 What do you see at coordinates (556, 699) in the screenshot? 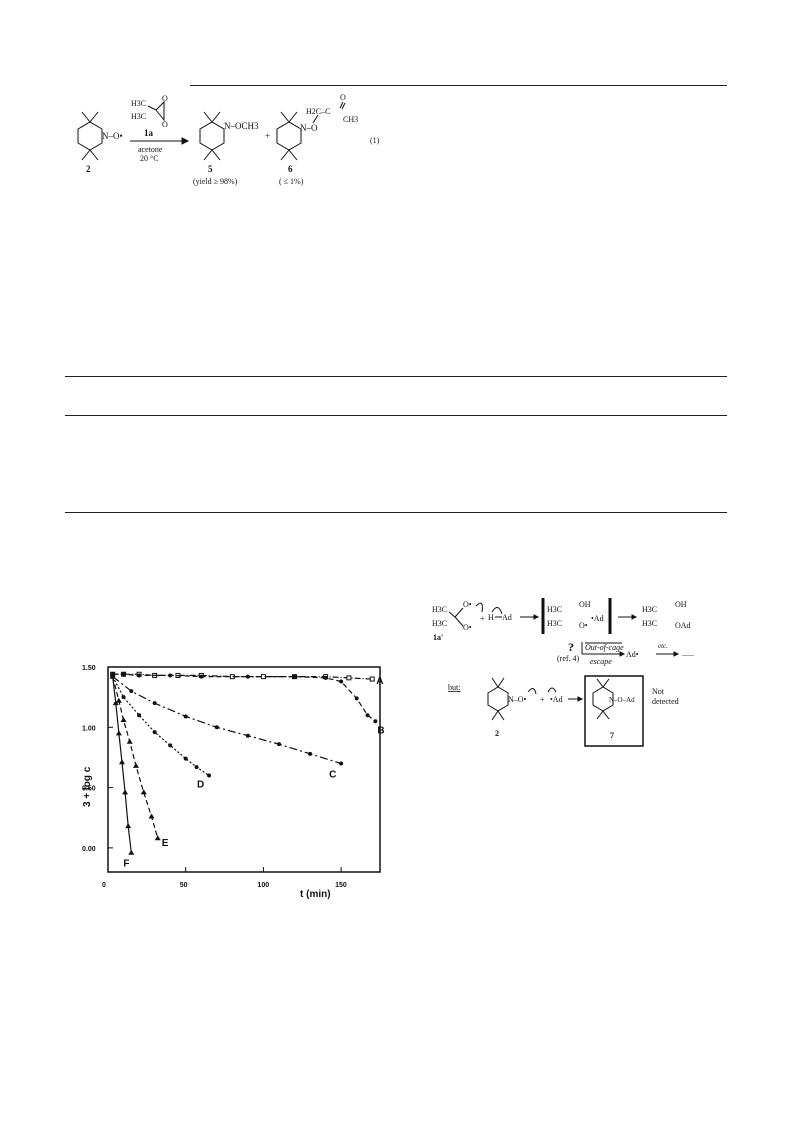
I see `svg-text: •Ad` at bounding box center [556, 699].